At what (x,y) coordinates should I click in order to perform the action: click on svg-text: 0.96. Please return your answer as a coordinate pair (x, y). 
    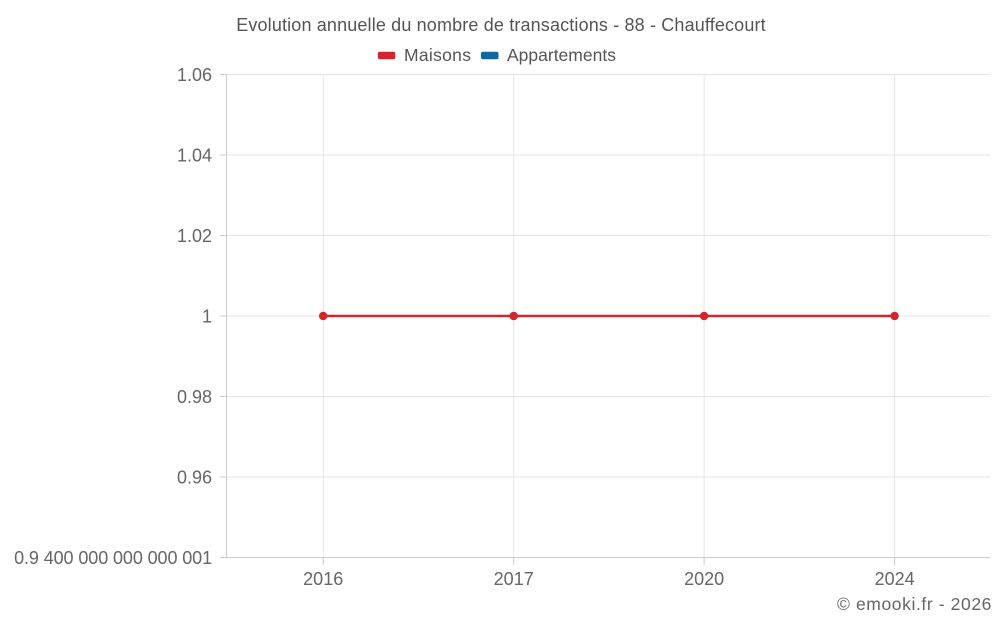
    Looking at the image, I should click on (194, 478).